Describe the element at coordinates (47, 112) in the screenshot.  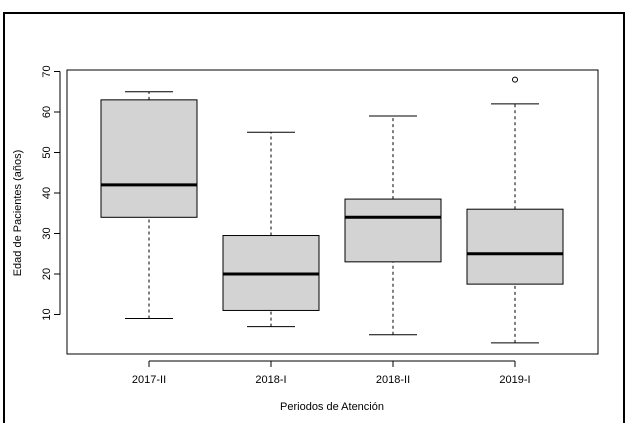
I see `y-tick-label: 60` at that location.